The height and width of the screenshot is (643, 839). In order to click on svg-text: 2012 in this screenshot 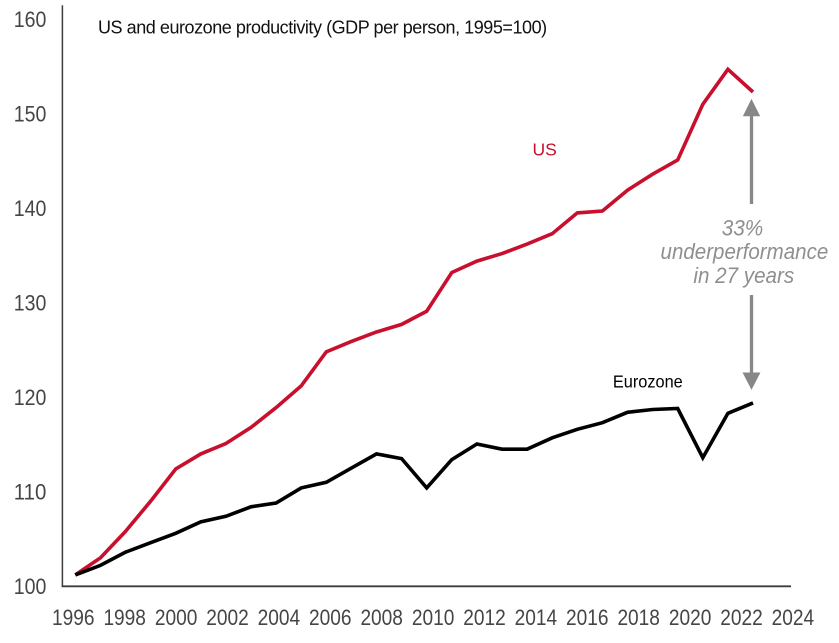, I will do `click(484, 617)`.